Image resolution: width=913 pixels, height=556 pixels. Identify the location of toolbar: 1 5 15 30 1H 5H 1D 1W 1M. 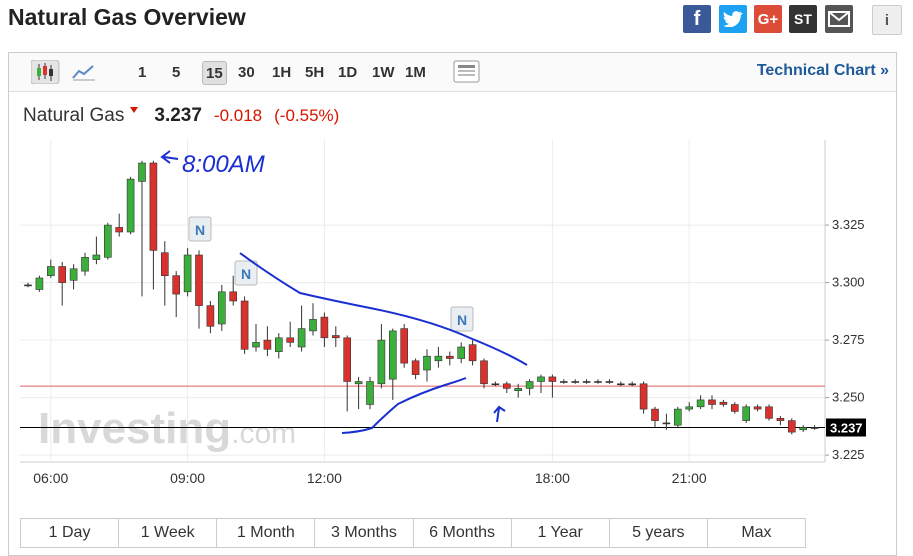
(452, 72).